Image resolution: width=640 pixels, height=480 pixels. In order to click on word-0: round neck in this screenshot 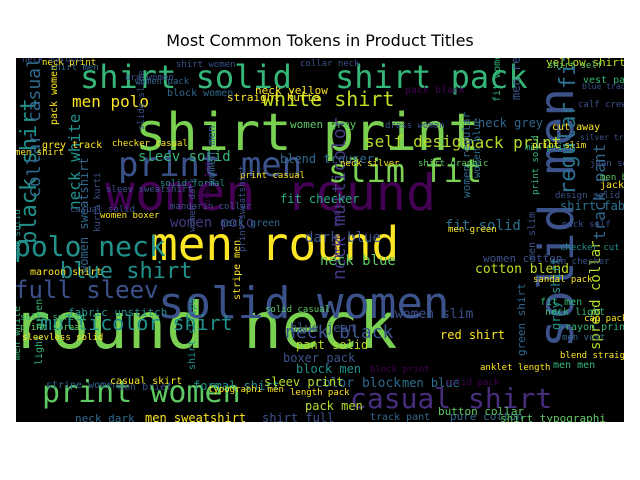, I will do `click(206, 327)`.